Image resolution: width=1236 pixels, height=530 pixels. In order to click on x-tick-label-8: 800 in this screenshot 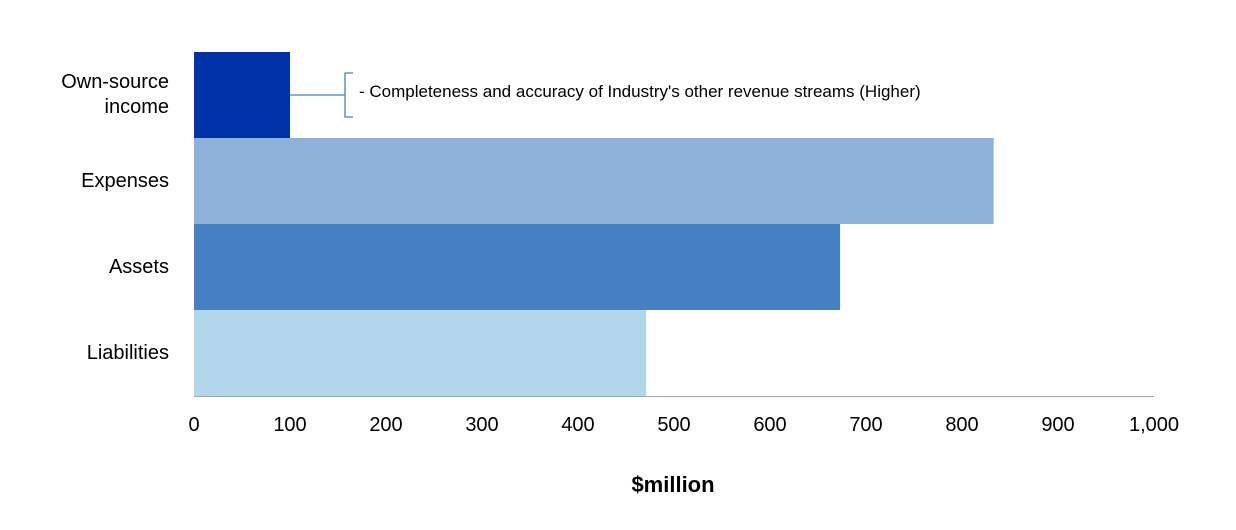, I will do `click(961, 425)`.